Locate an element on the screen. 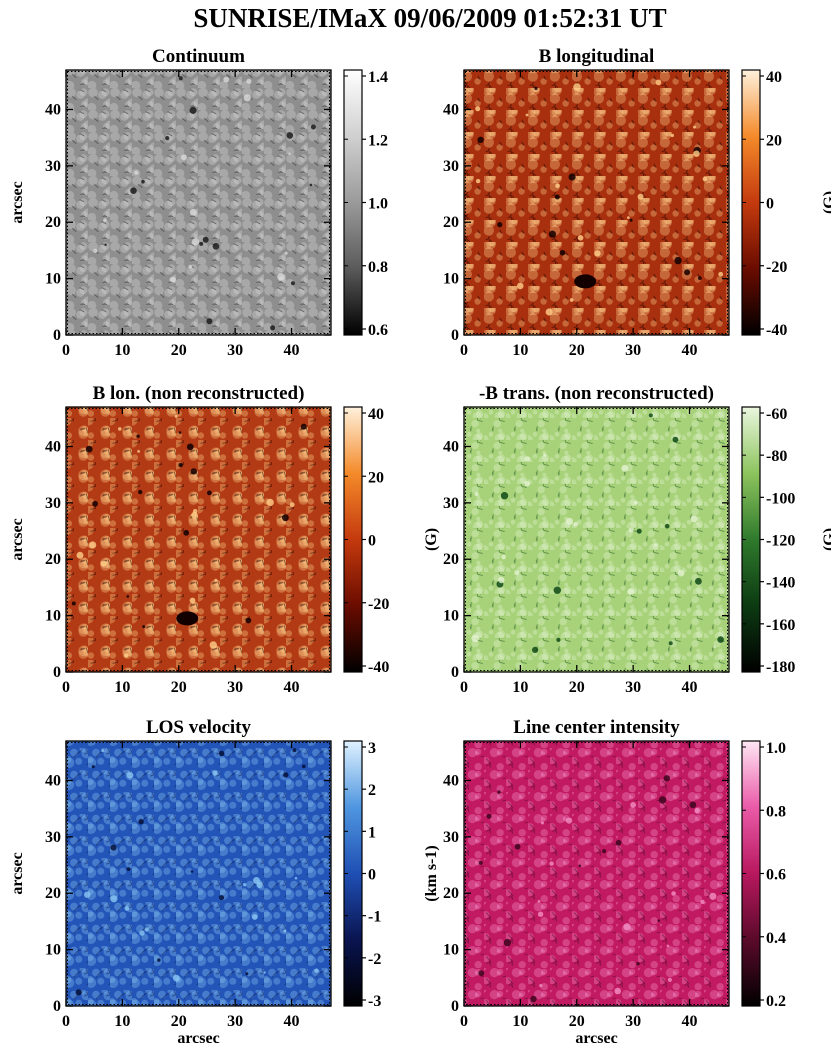 This screenshot has height=1062, width=831. colorbar-tick-label: -20 is located at coordinates (378, 604).